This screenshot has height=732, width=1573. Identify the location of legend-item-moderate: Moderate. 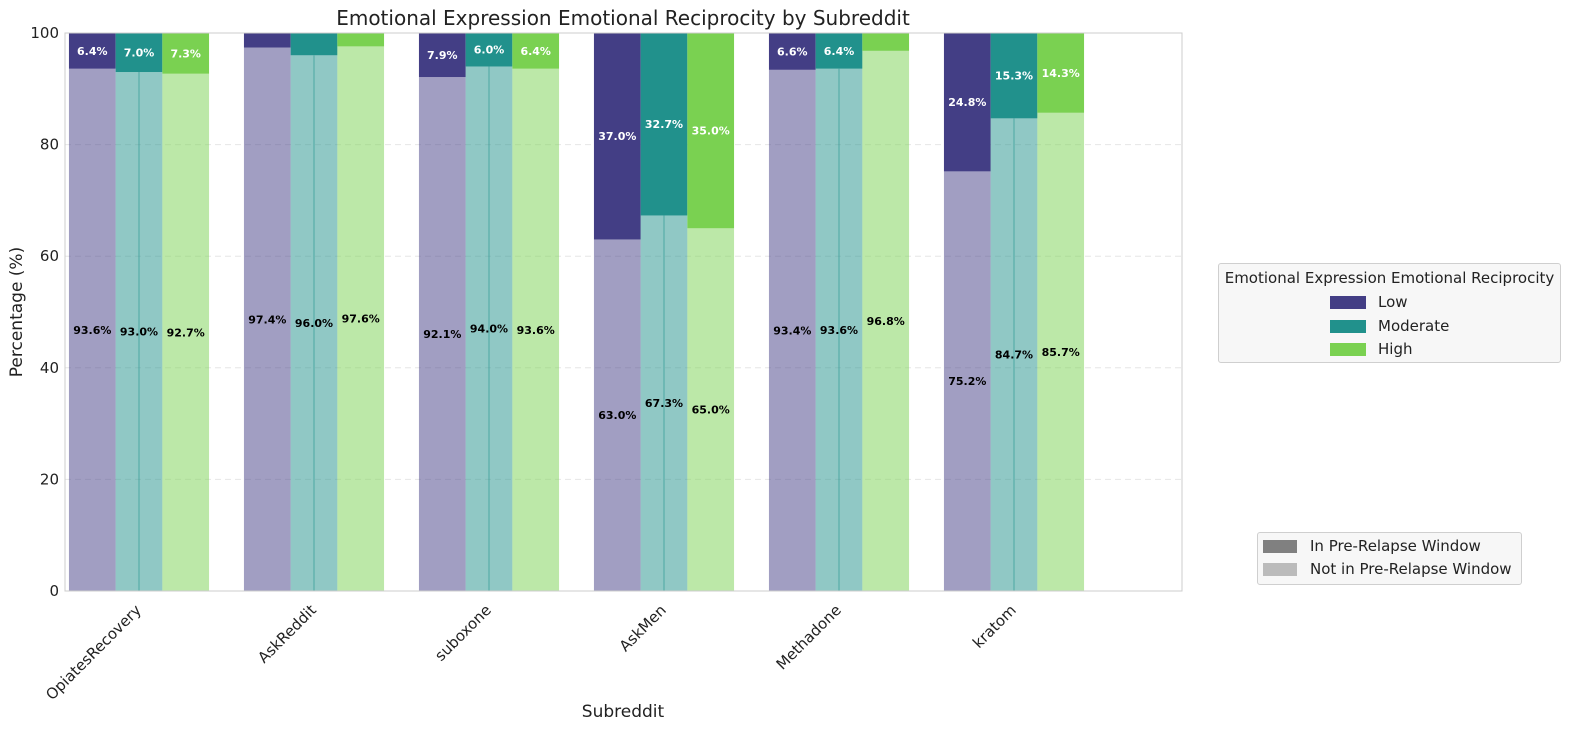
(1389, 326).